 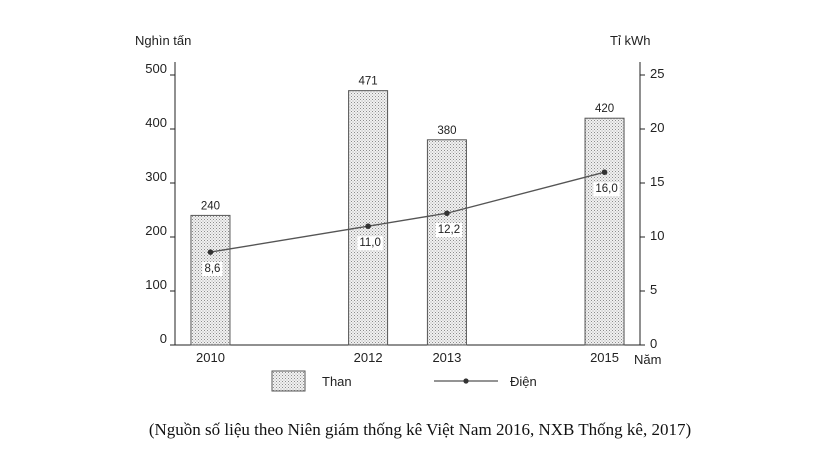 I want to click on bar-label: 471, so click(x=367, y=82).